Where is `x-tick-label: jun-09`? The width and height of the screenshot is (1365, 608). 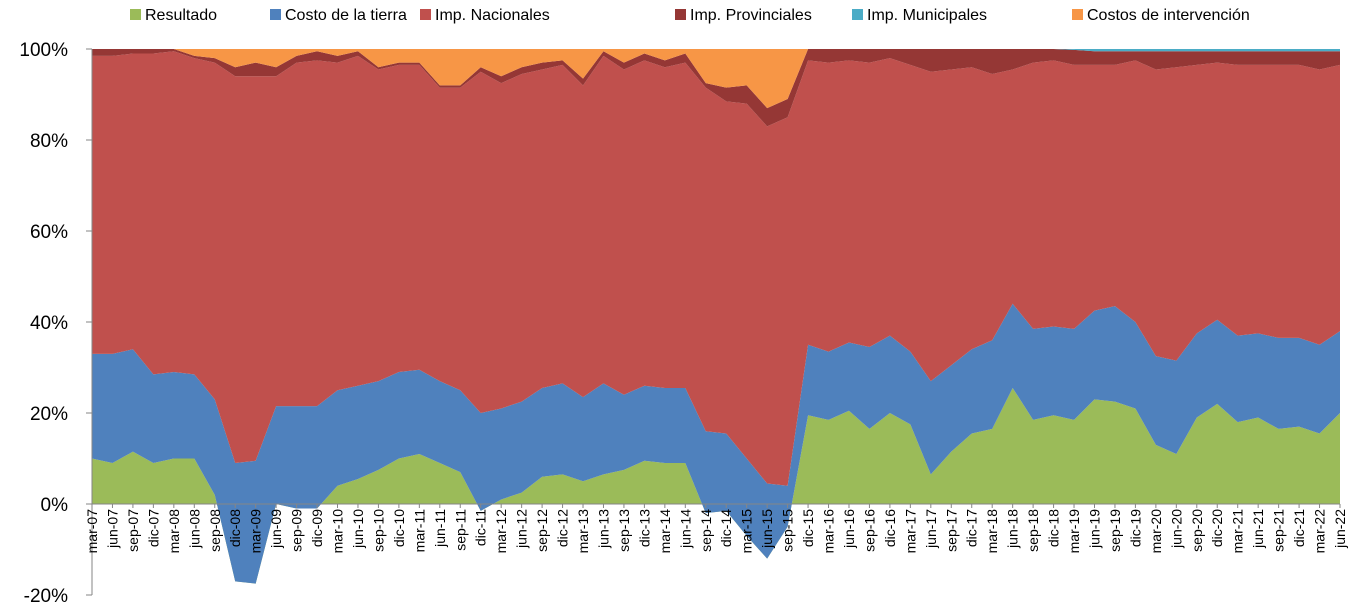 x-tick-label: jun-09 is located at coordinates (276, 529).